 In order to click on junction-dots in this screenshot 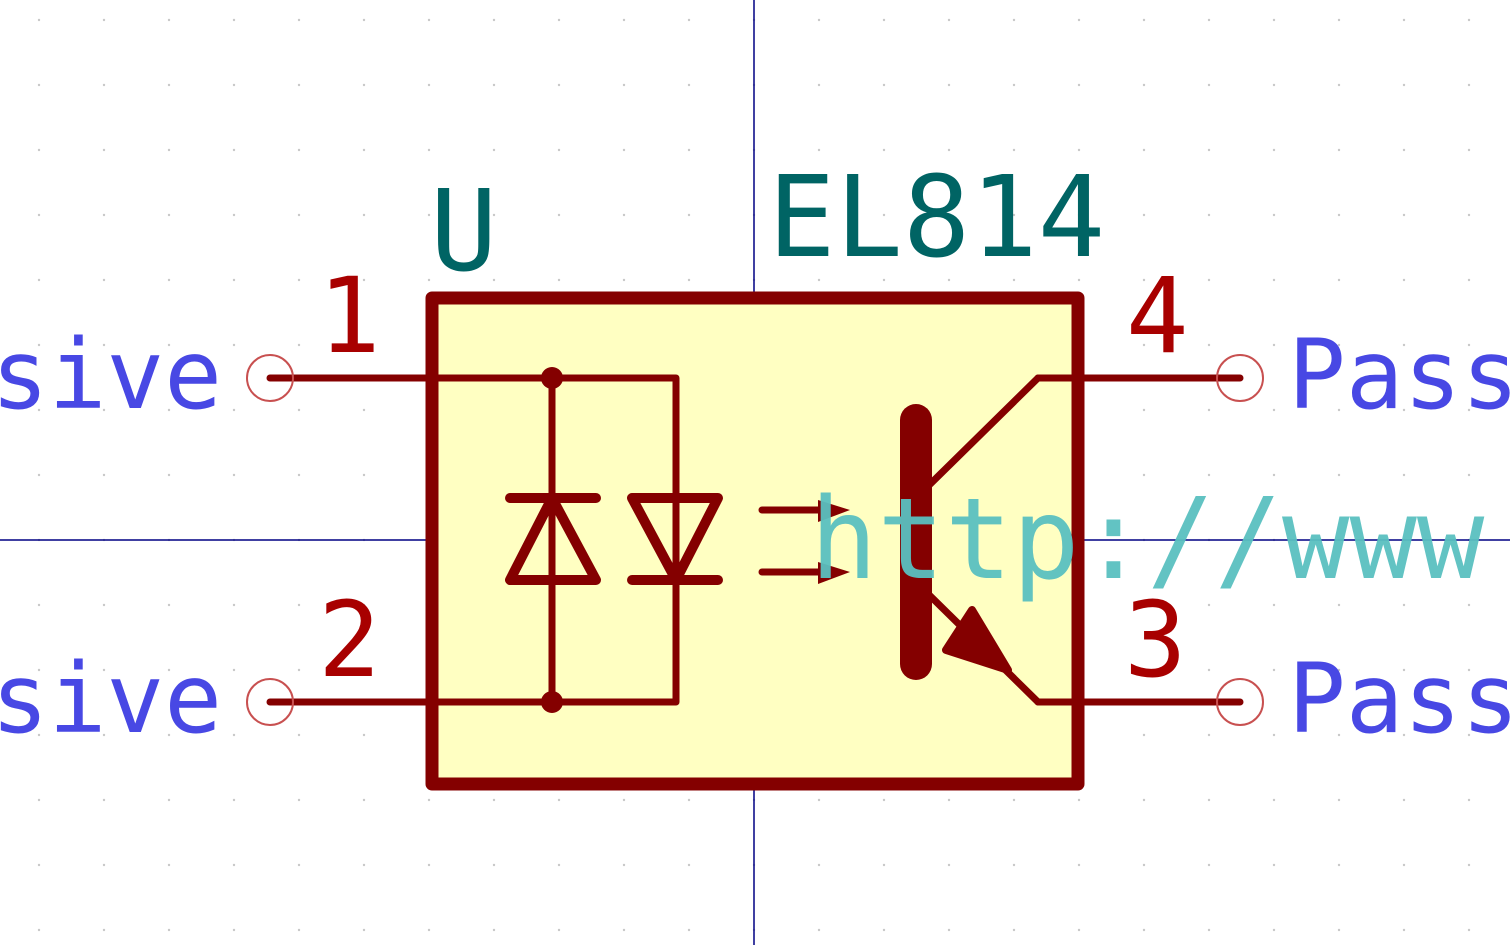, I will do `click(552, 540)`.